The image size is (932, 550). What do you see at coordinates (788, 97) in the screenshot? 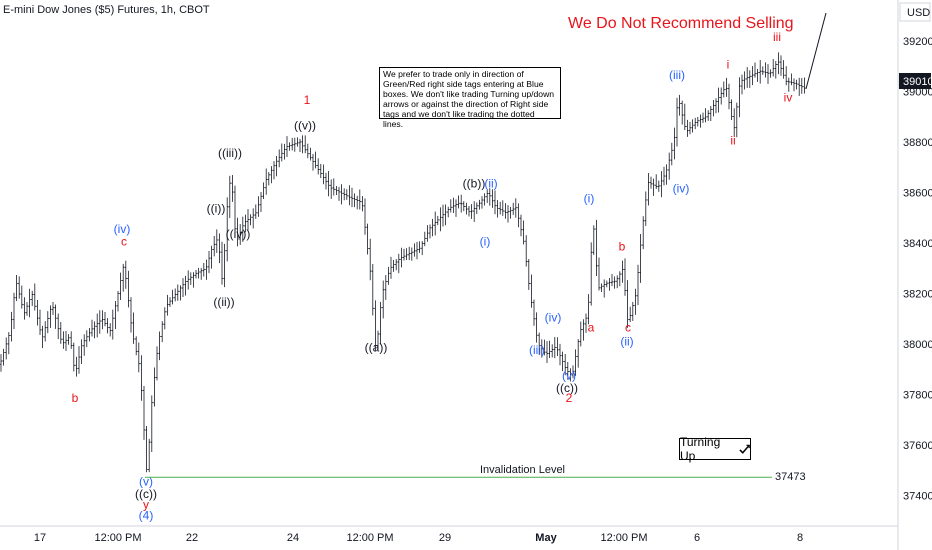
I see `wave-label: iv` at bounding box center [788, 97].